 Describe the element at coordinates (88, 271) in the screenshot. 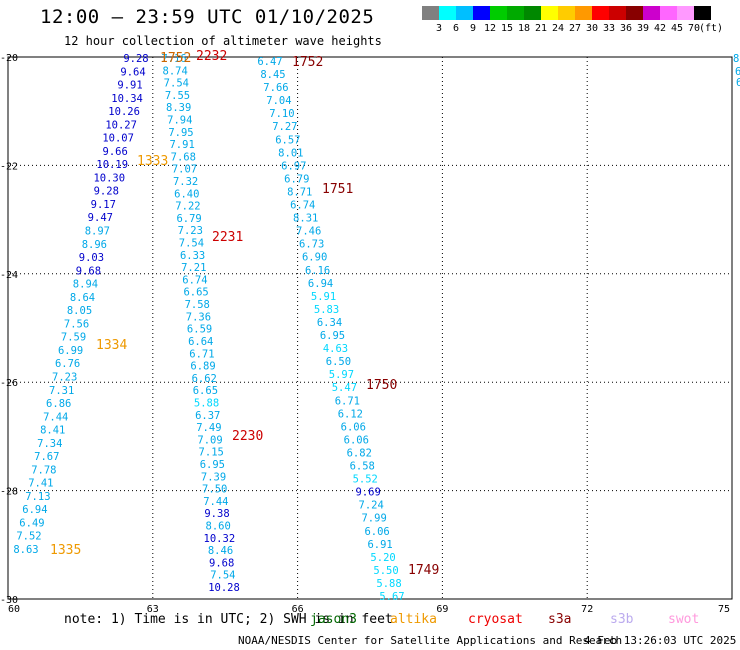

I see `track-a-value: 9.68` at that location.